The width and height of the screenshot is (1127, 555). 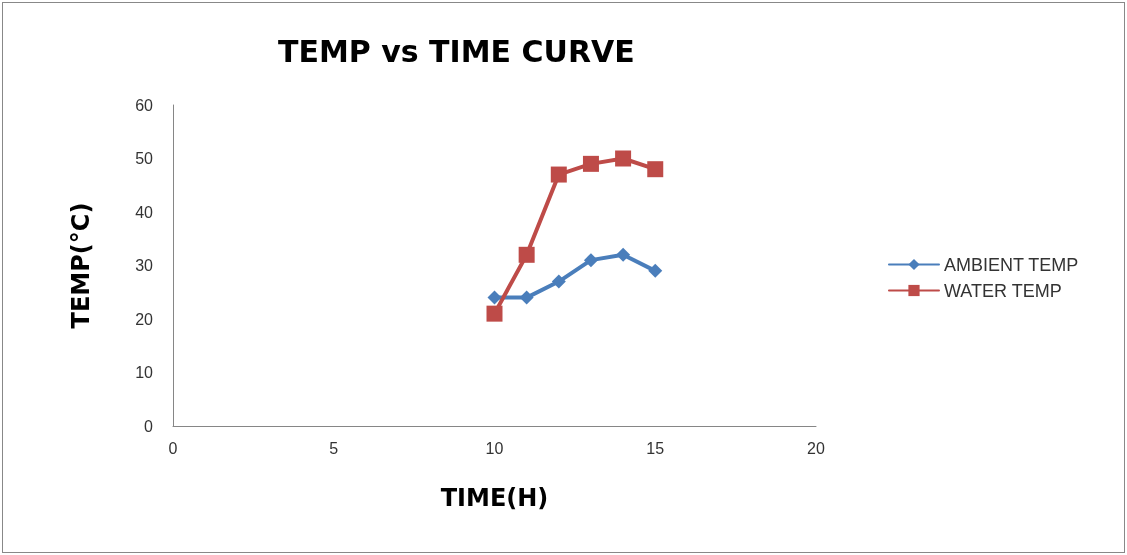 I want to click on y-tick-label: 40, so click(x=144, y=212).